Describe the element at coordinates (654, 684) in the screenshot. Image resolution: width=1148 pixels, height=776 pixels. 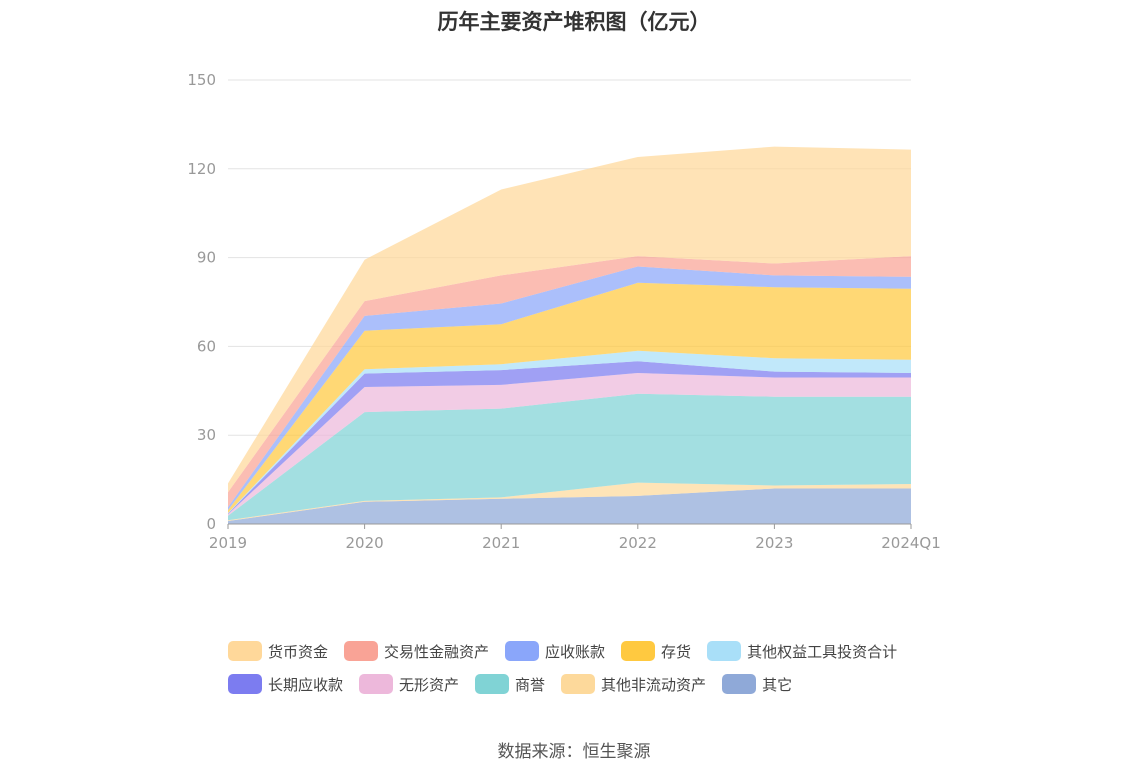
I see `legend-label: 其他非流动资产` at that location.